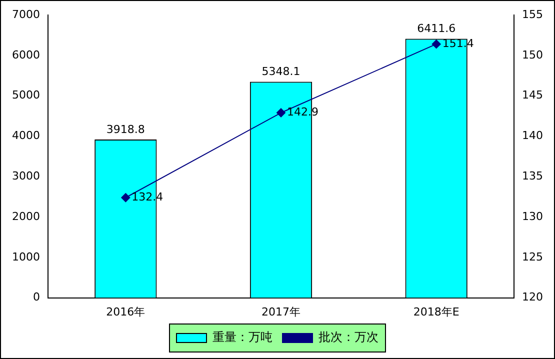 The height and width of the screenshot is (359, 555). I want to click on y2-tick-label: 130, so click(533, 216).